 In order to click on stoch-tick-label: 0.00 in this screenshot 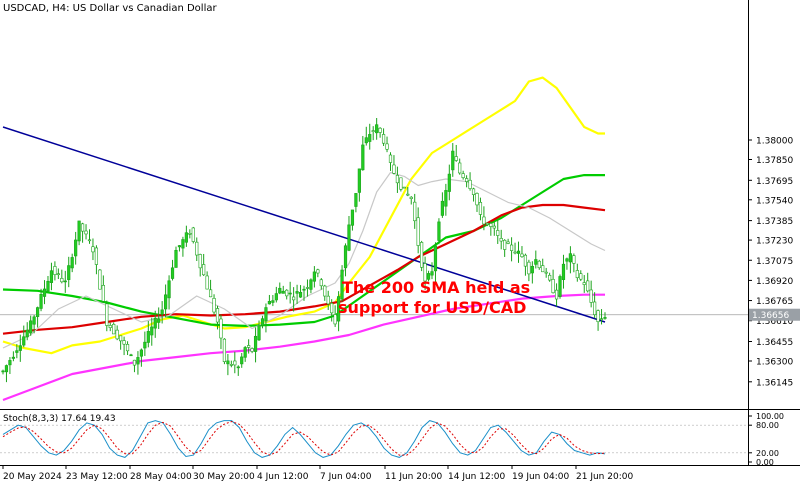, I will do `click(765, 462)`.